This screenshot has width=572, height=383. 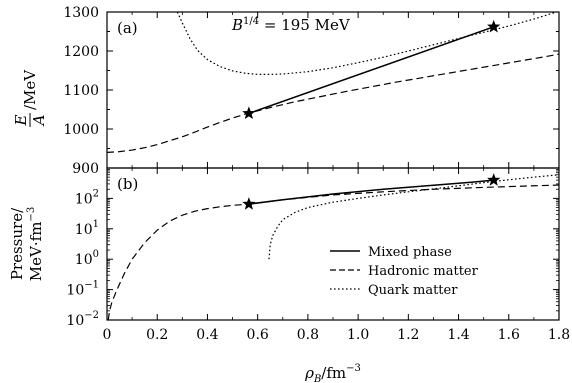 What do you see at coordinates (82, 289) in the screenshot?
I see `panel-b-ytick-label: 10⁻¹` at bounding box center [82, 289].